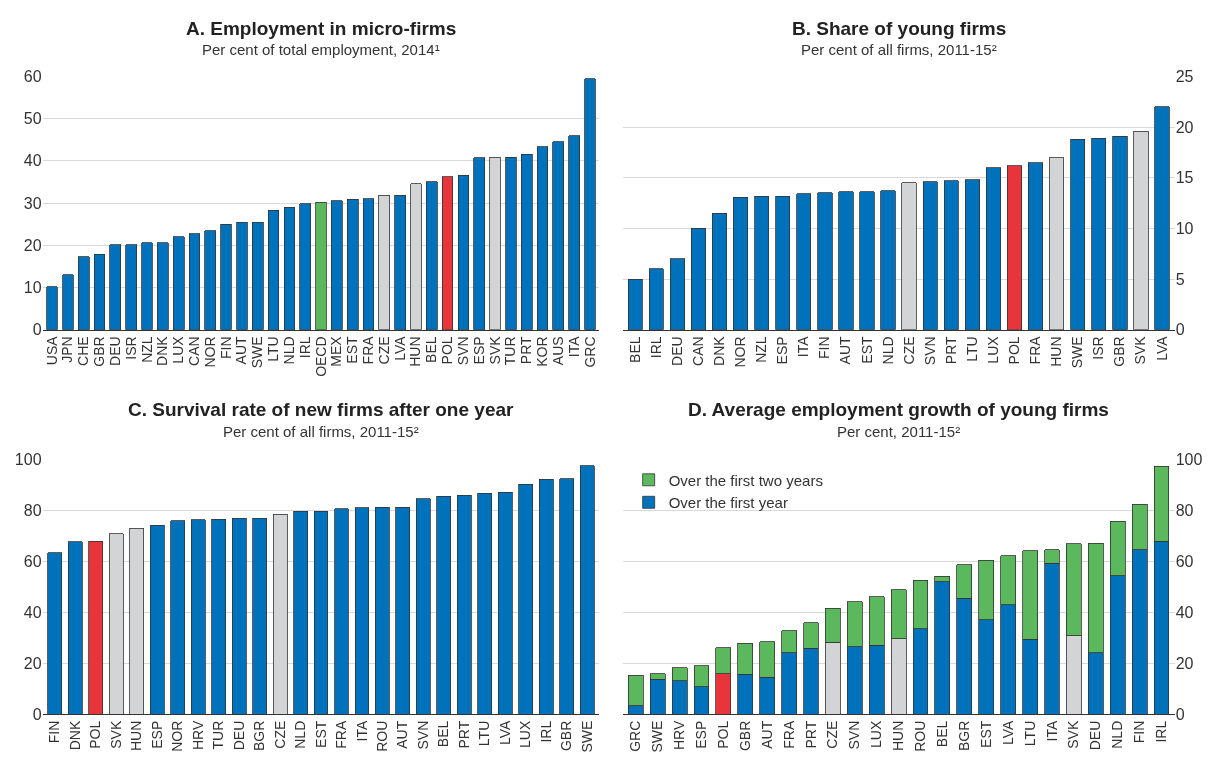 The image size is (1216, 769). What do you see at coordinates (920, 736) in the screenshot?
I see `x-tick-label: ROU` at bounding box center [920, 736].